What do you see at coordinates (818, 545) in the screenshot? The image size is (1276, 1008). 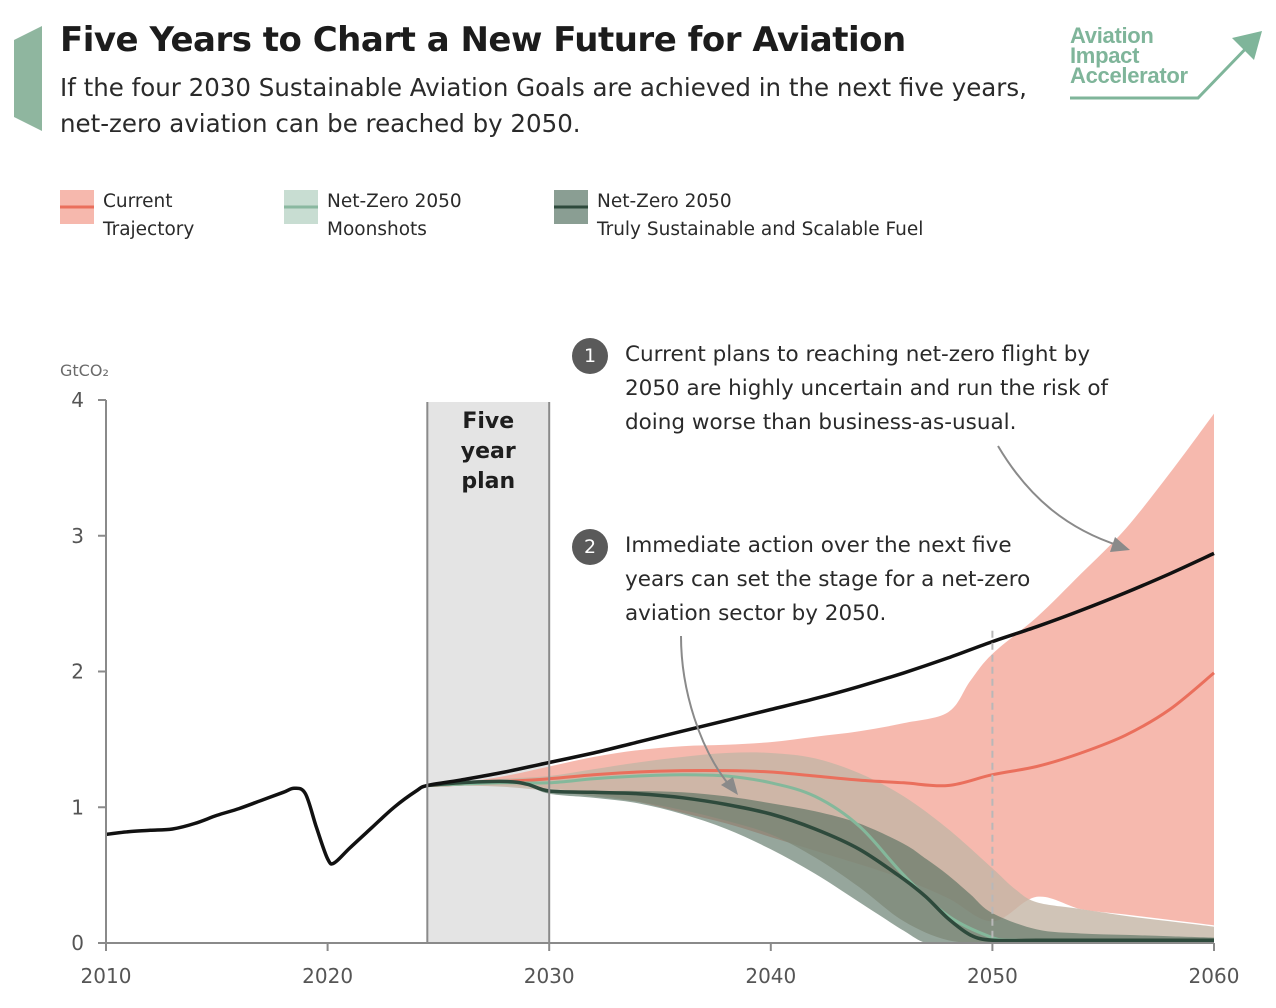 I see `annotation-line: Immediate action over the next five` at bounding box center [818, 545].